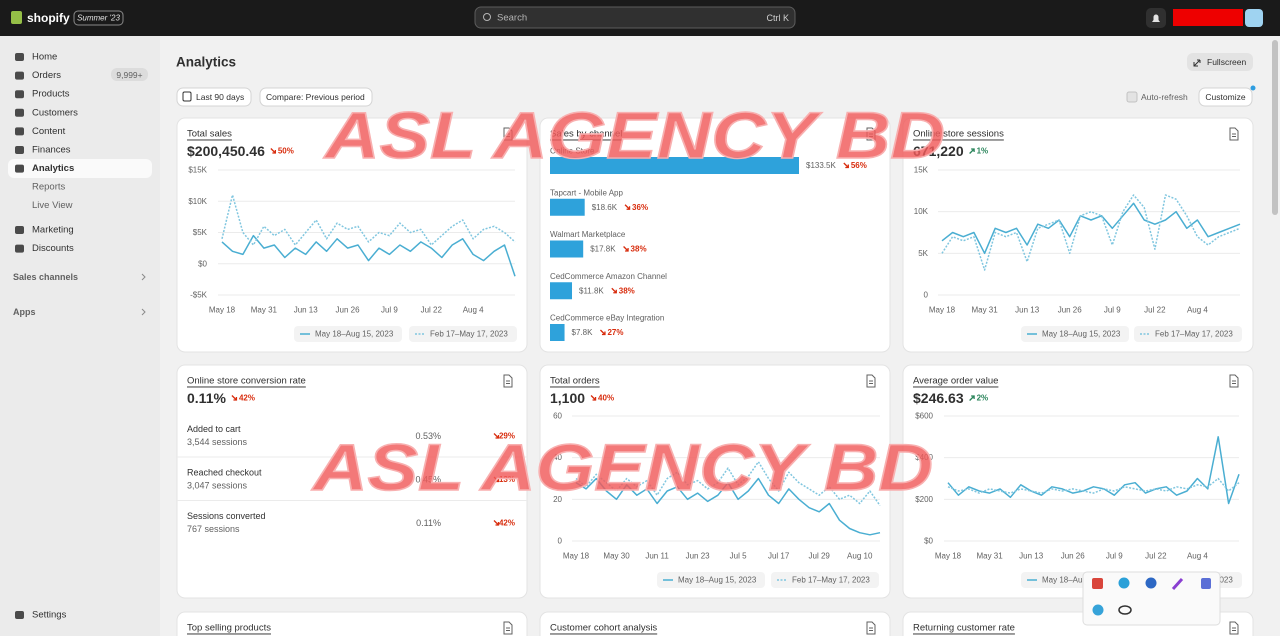 The width and height of the screenshot is (1280, 636). Describe the element at coordinates (226, 516) in the screenshot. I see `funnel-step: Sessions converted` at that location.